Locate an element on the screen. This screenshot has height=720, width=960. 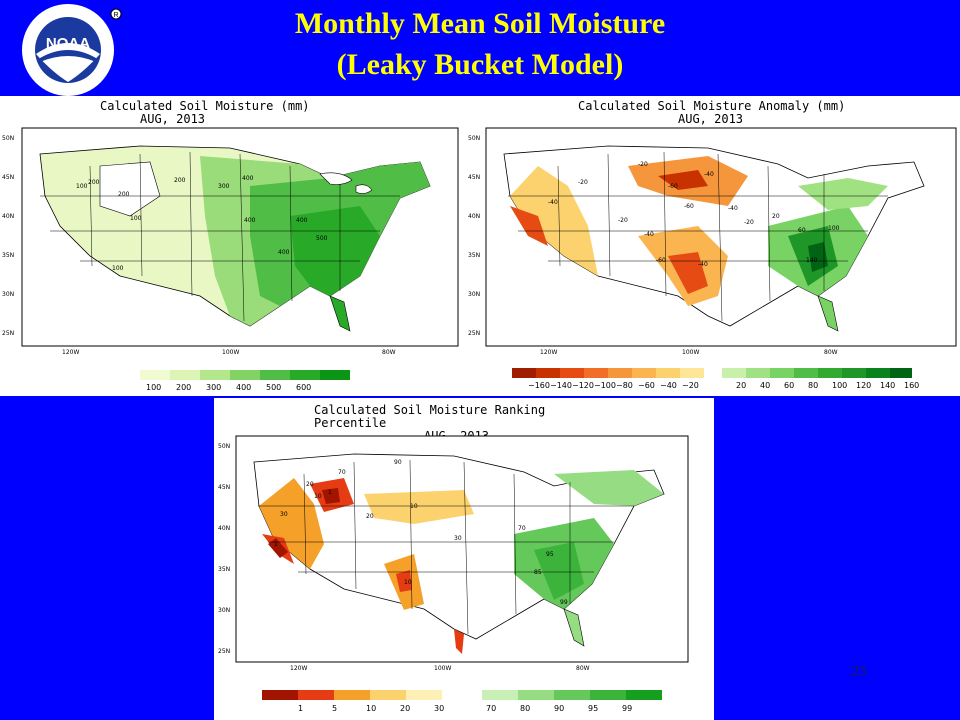
lon-tick: 120W is located at coordinates (70, 352).